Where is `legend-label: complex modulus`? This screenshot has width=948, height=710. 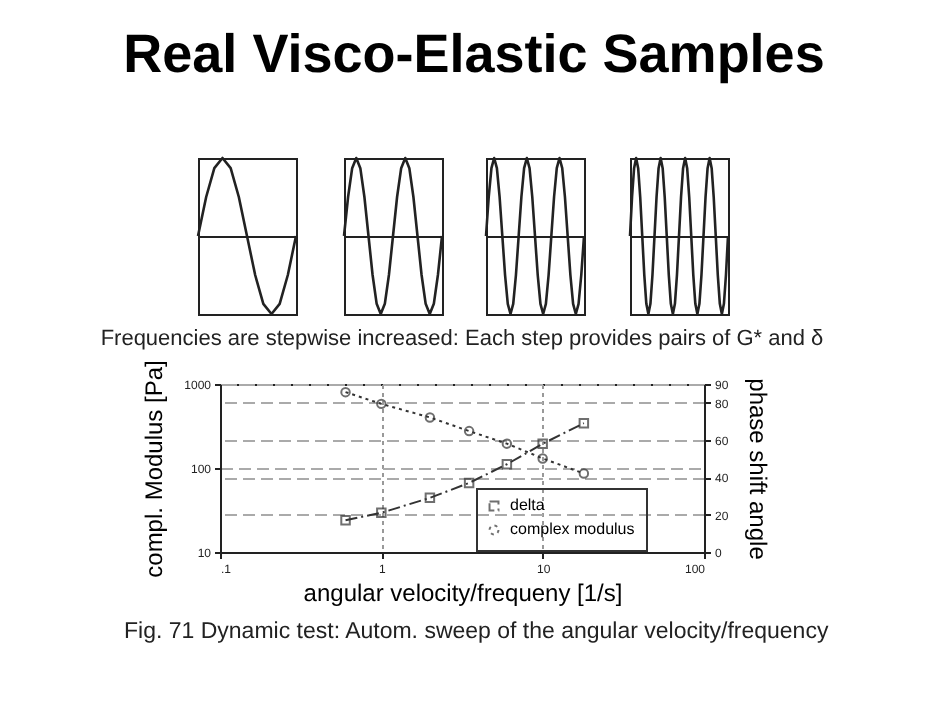 legend-label: complex modulus is located at coordinates (572, 529).